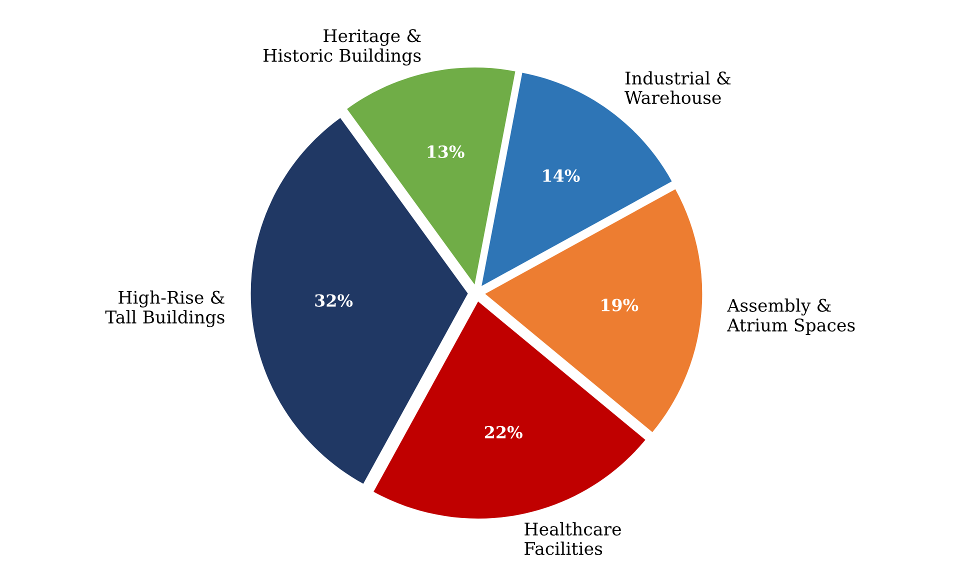  What do you see at coordinates (334, 300) in the screenshot?
I see `data-label: 32%` at bounding box center [334, 300].